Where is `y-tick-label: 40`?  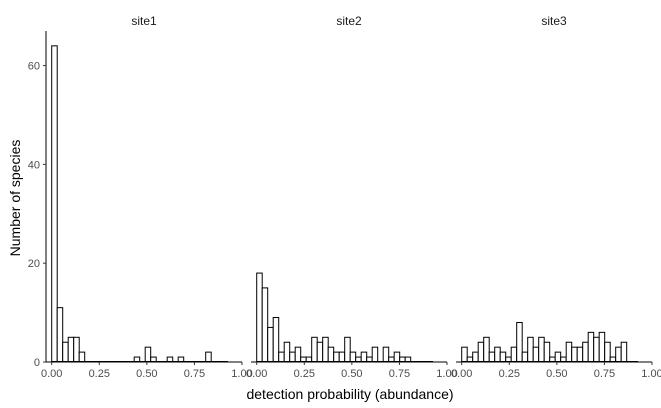 y-tick-label: 40 is located at coordinates (34, 165).